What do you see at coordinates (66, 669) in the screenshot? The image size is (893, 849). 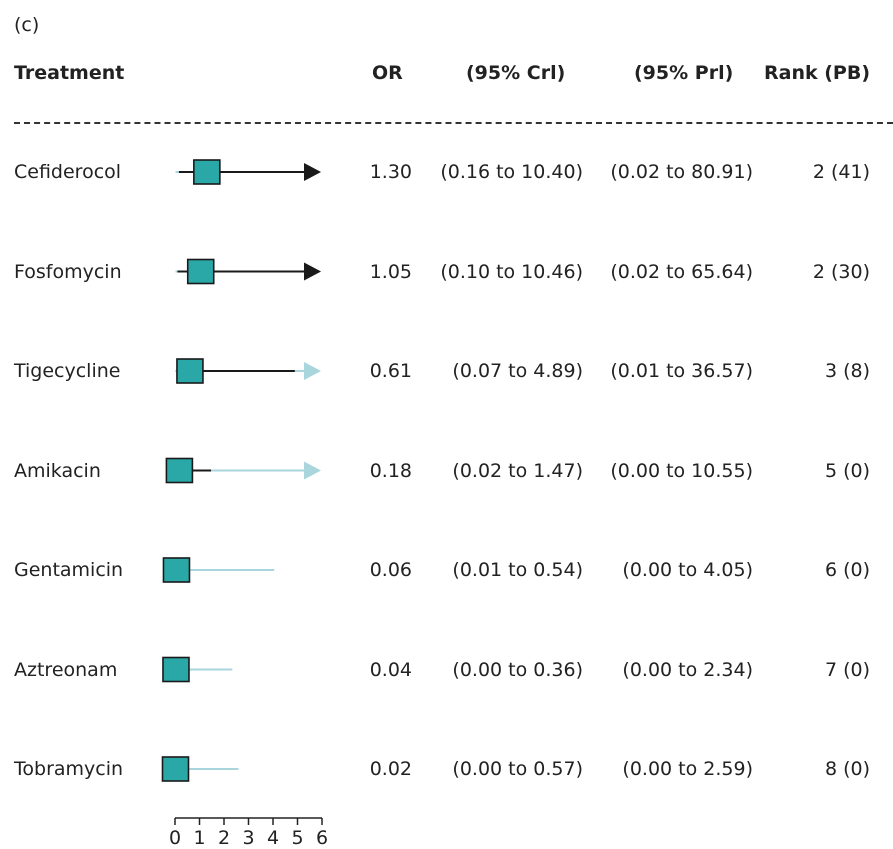 I see `treatment-label: Aztreonam` at bounding box center [66, 669].